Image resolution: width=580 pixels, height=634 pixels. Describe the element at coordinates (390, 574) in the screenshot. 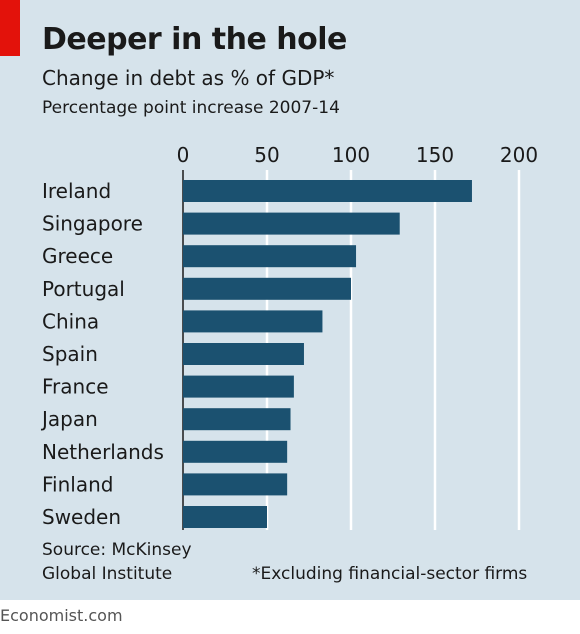

I see `footnote: *Excluding financial-sector firms` at that location.